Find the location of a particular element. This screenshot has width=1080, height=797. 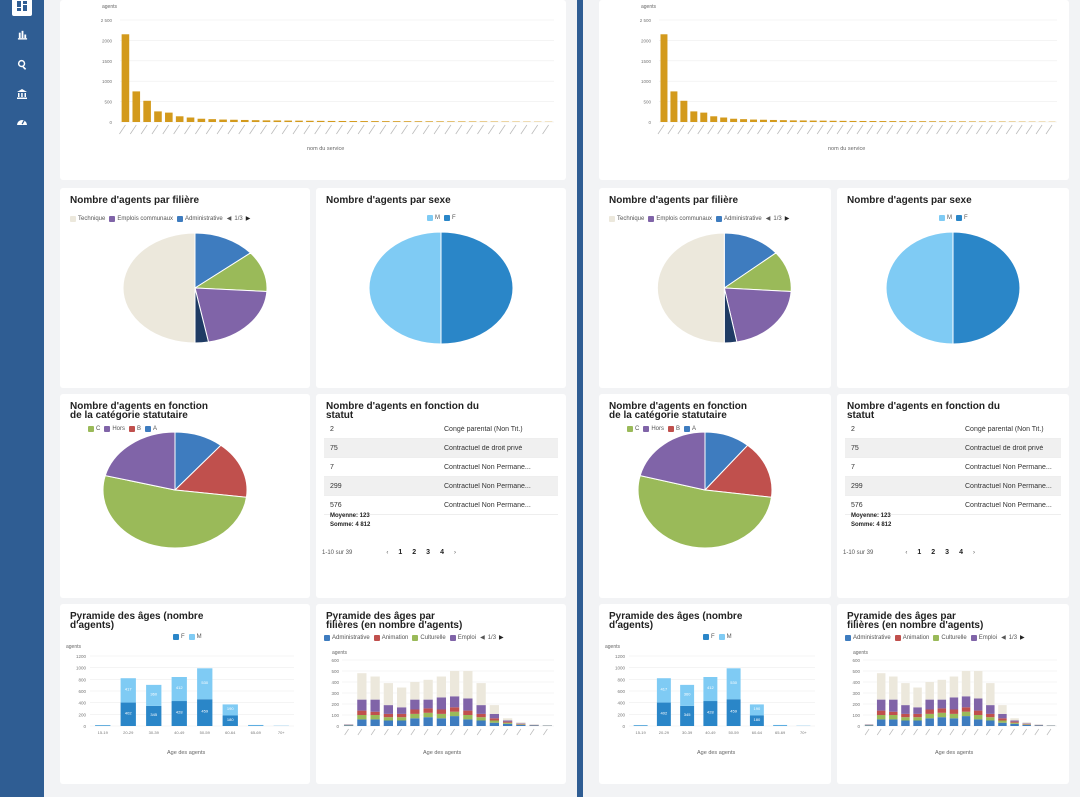

legend-item: C is located at coordinates (633, 429).